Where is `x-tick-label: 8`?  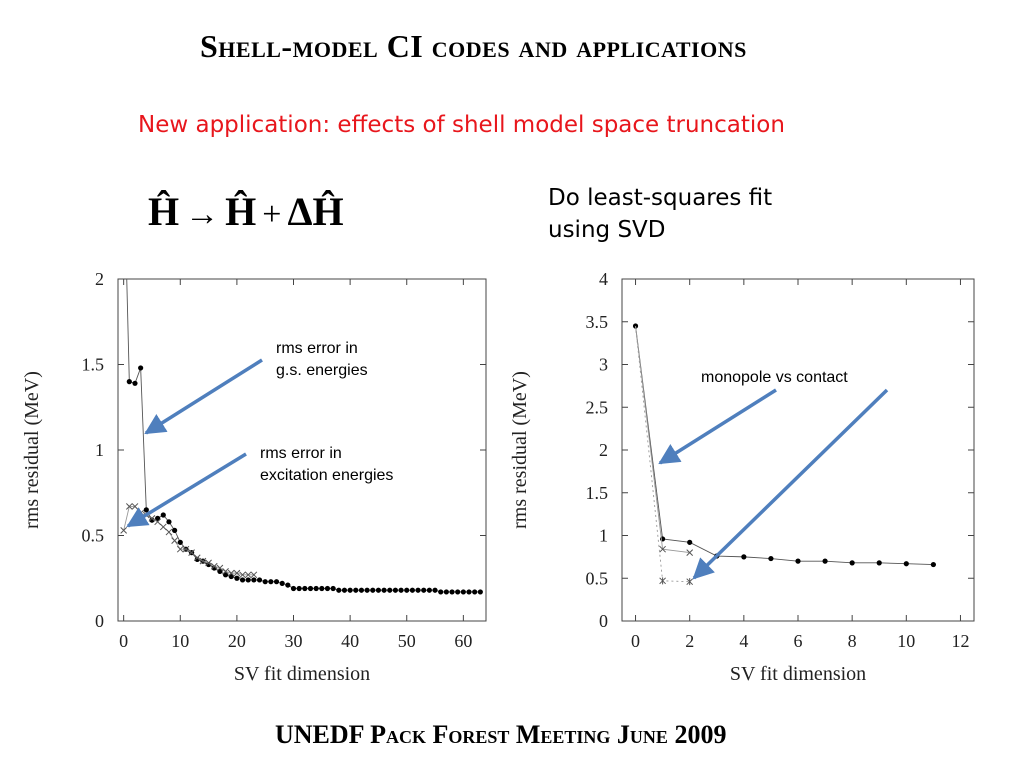
x-tick-label: 8 is located at coordinates (852, 641).